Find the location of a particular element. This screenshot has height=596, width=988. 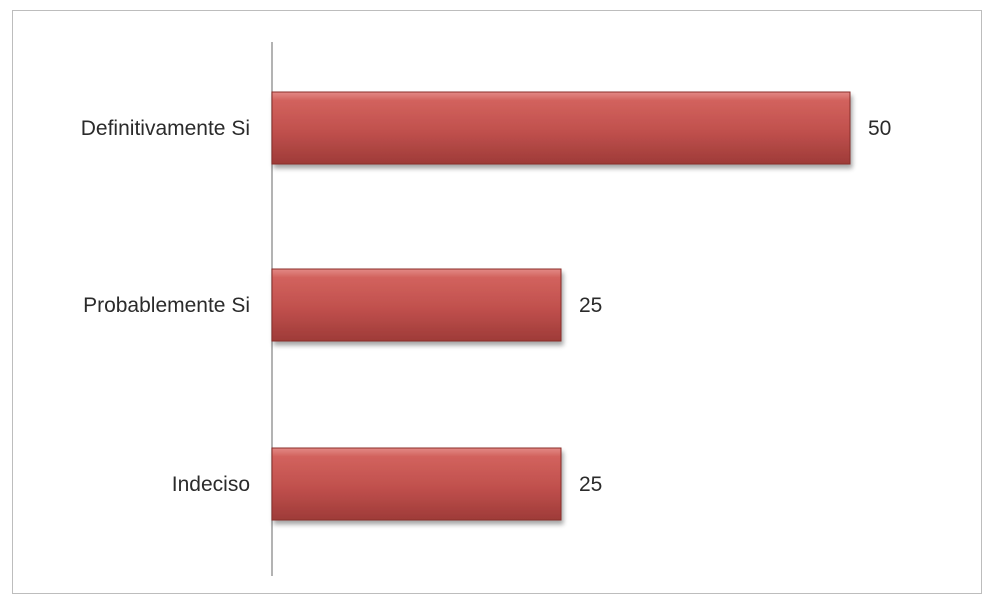

category-label: Indeciso is located at coordinates (211, 484).